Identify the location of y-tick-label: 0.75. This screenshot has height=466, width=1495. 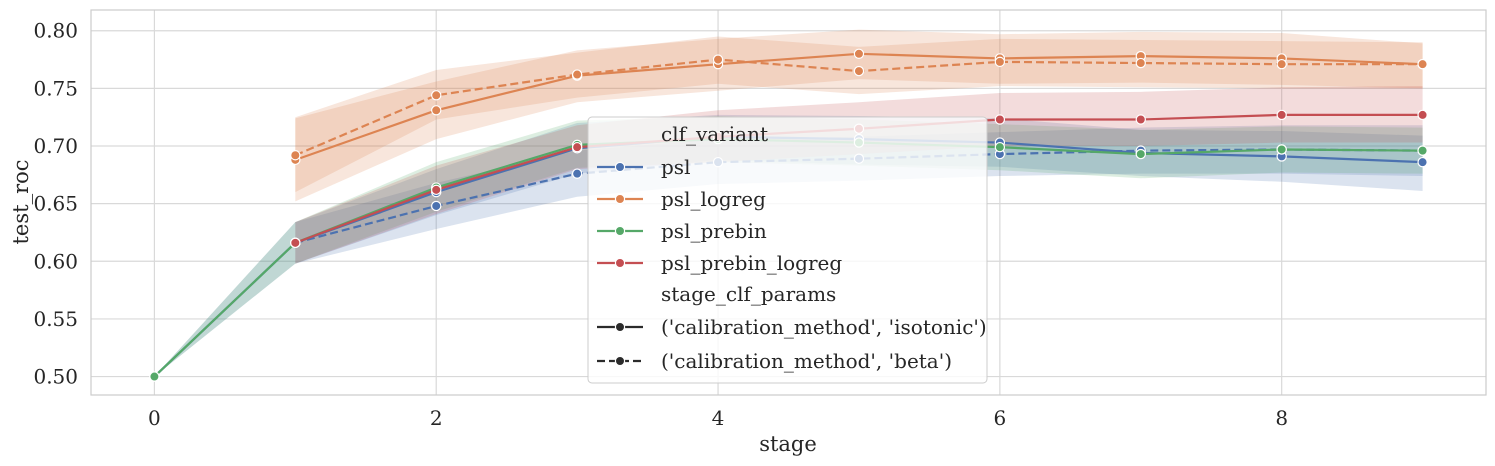
(55, 88).